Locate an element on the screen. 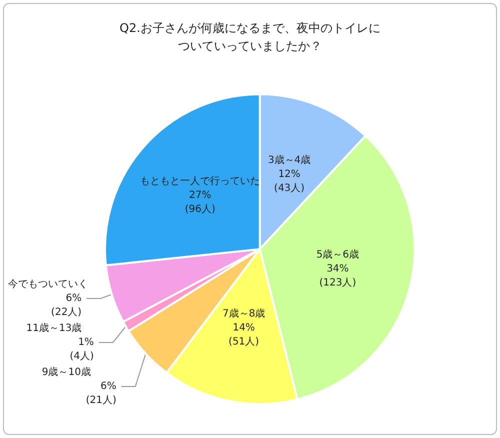 The width and height of the screenshot is (500, 438). data-label: 27% (96人) is located at coordinates (200, 202).